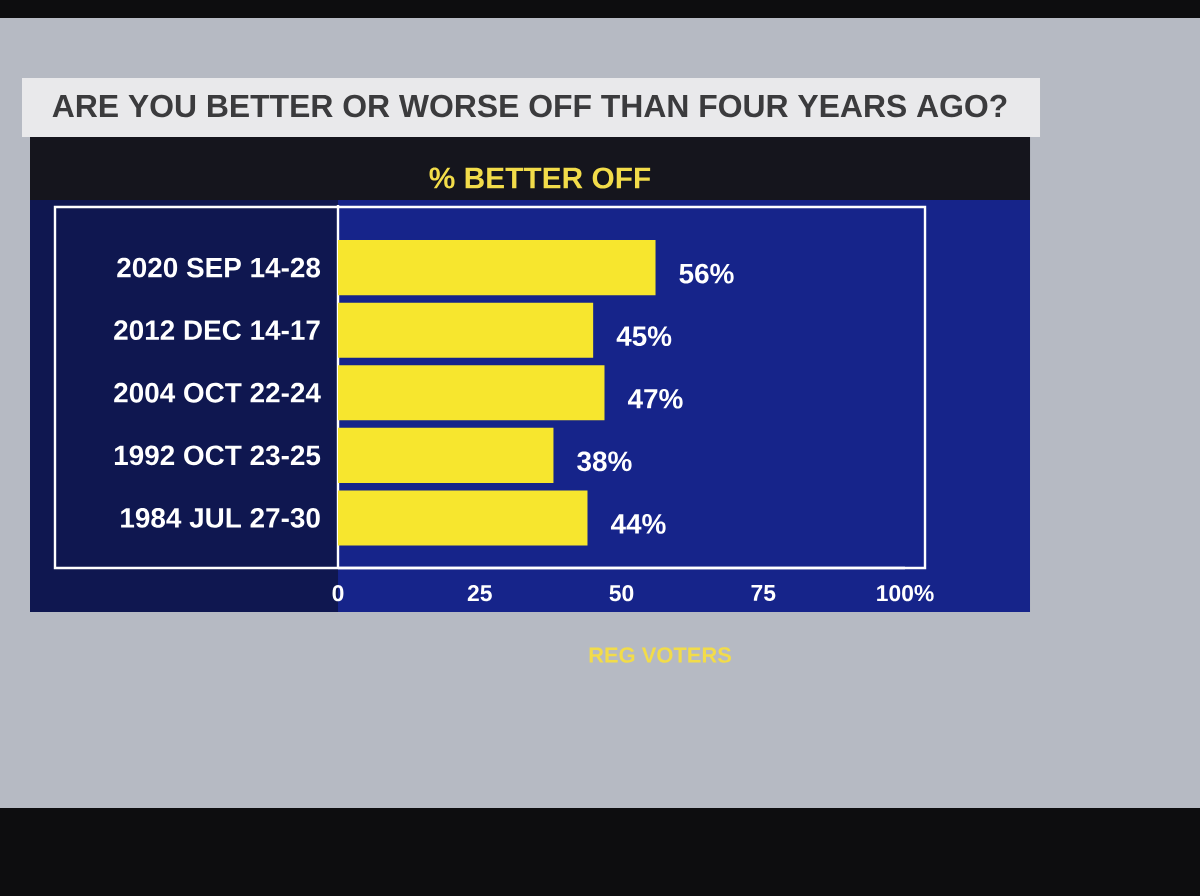 Image resolution: width=1200 pixels, height=896 pixels. What do you see at coordinates (905, 593) in the screenshot?
I see `x-tick-label: 100%` at bounding box center [905, 593].